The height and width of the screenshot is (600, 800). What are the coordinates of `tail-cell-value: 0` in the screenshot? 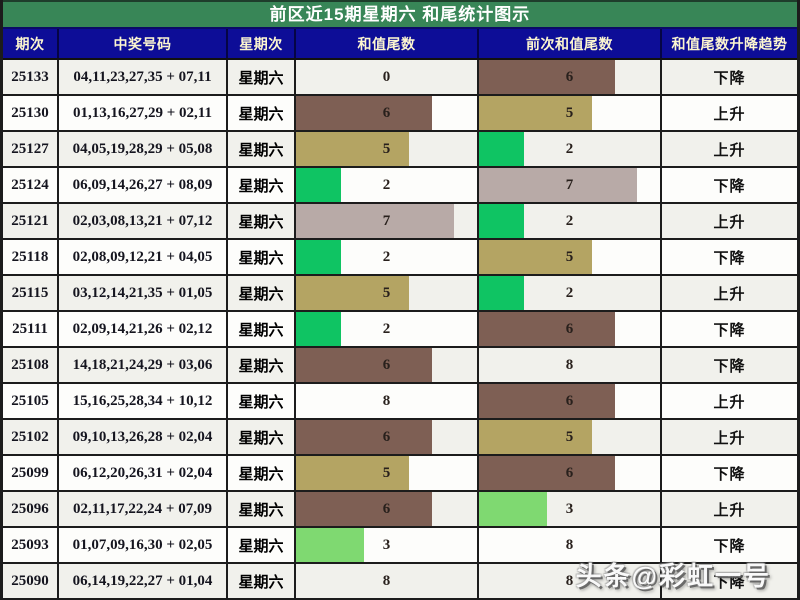 It's located at (386, 76).